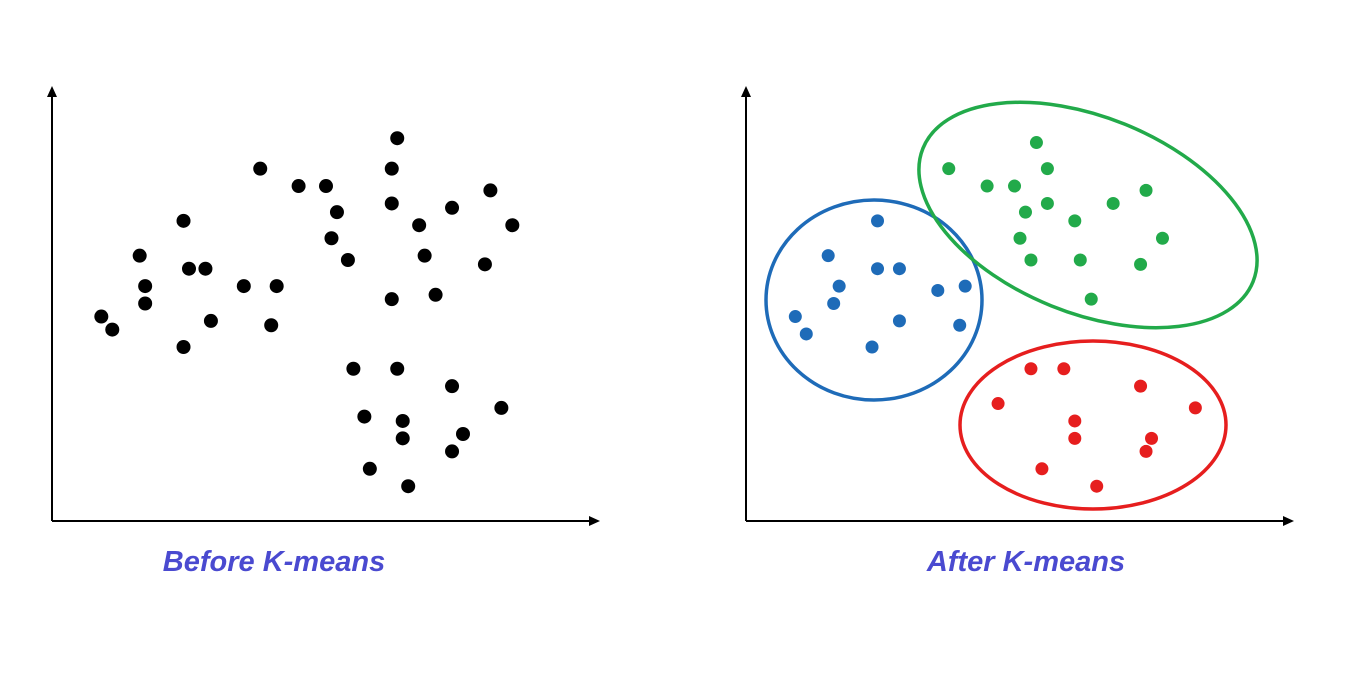 The width and height of the screenshot is (1349, 682). What do you see at coordinates (746, 91) in the screenshot?
I see `after-y-arrow-icon` at bounding box center [746, 91].